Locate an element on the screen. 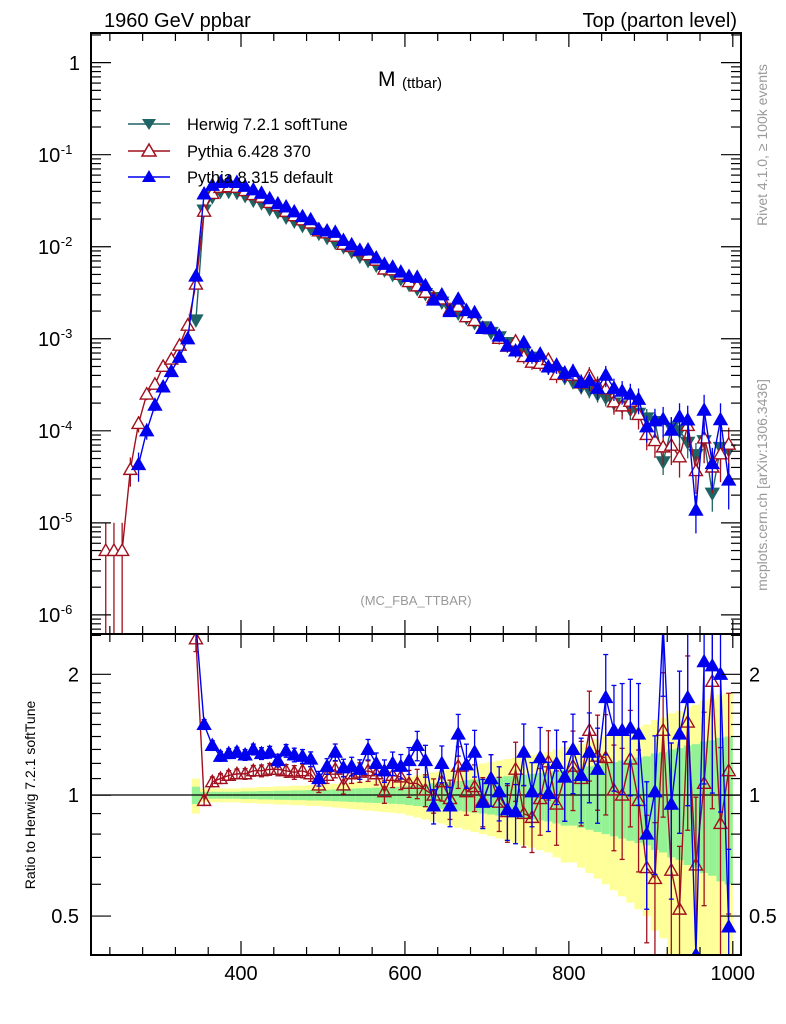 The width and height of the screenshot is (786, 1024). legend-label: Pythia 6.428 370 is located at coordinates (249, 152).